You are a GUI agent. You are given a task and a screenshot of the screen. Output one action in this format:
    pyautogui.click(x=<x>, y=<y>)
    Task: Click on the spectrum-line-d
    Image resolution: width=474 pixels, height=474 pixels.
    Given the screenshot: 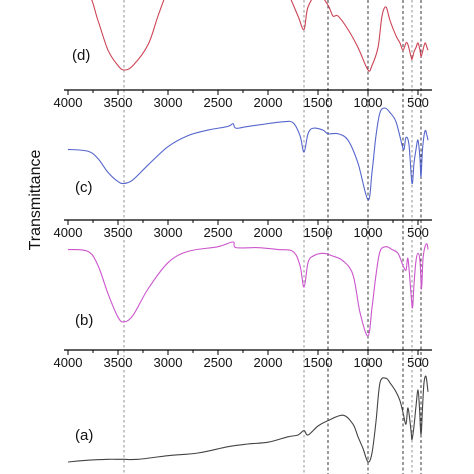 What is the action you would take?
    pyautogui.click(x=260, y=36)
    